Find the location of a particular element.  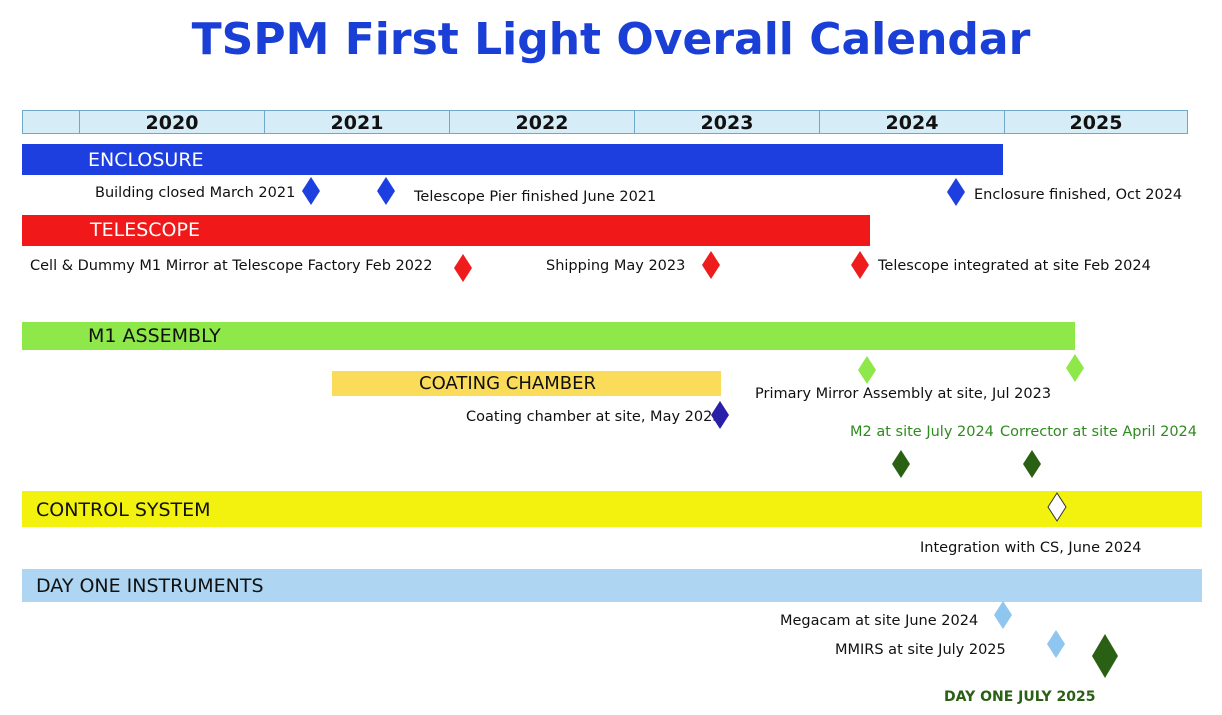

day-one-note: DAY ONE JULY 2025 is located at coordinates (1020, 697).